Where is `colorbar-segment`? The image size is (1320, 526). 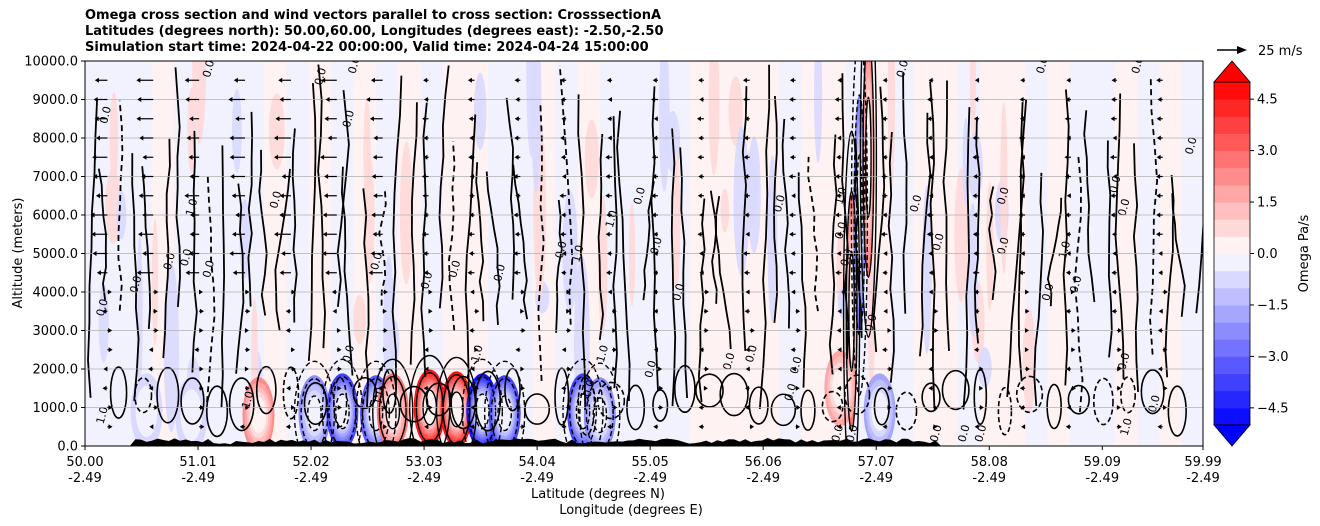
colorbar-segment is located at coordinates (1232, 382).